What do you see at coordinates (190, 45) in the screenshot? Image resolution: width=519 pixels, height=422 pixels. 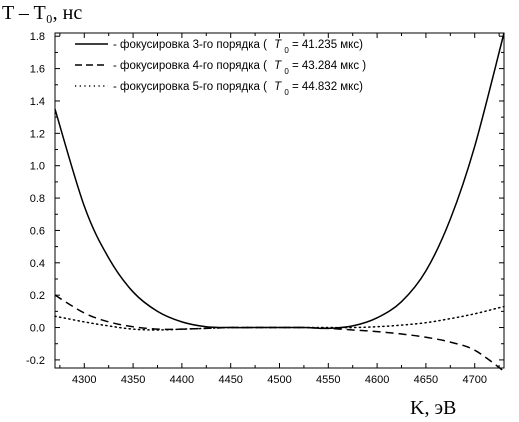 I see `legend-text-1: - фокусировка 3-го порядка (` at bounding box center [190, 45].